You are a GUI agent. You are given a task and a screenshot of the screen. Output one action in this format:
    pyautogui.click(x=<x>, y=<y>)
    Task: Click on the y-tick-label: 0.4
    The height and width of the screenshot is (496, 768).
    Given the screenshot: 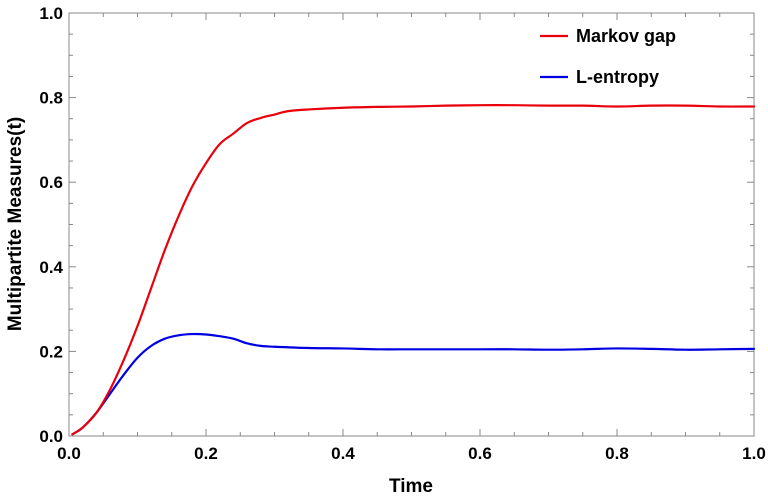 What is the action you would take?
    pyautogui.click(x=51, y=267)
    